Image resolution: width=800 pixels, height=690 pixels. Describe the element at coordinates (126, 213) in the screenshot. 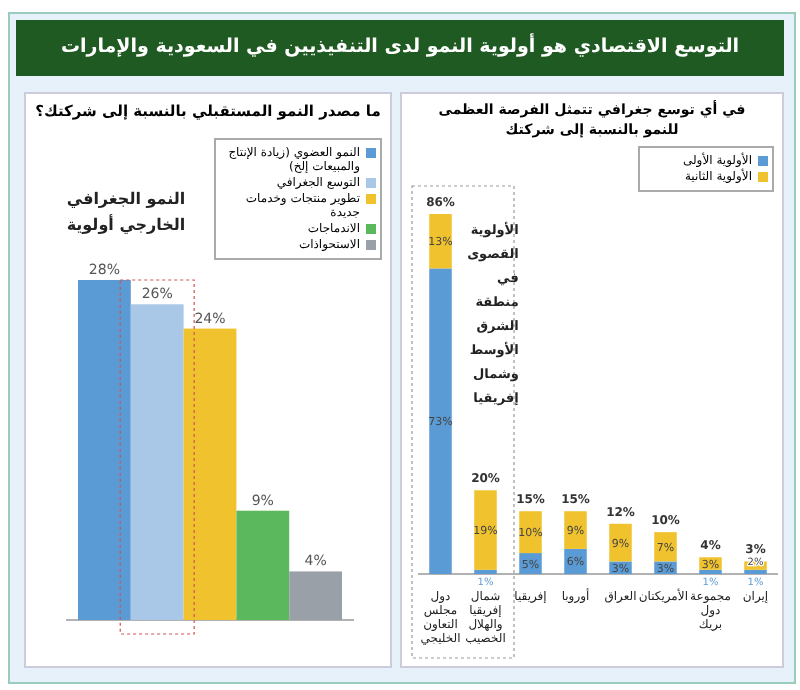

I see `text: النمو الجغرافي الخارجي أولوية` at that location.